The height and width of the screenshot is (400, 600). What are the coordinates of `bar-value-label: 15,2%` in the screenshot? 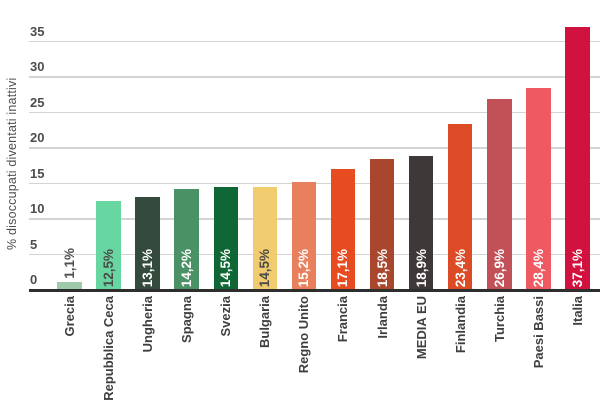 It's located at (304, 267).